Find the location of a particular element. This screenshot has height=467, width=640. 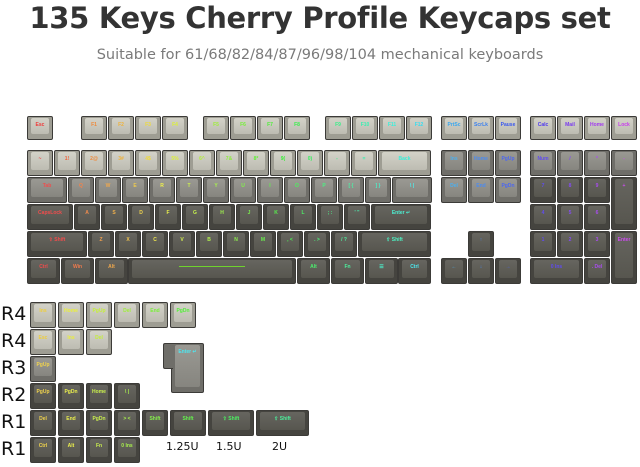

key-shift-row: Z is located at coordinates (101, 244).